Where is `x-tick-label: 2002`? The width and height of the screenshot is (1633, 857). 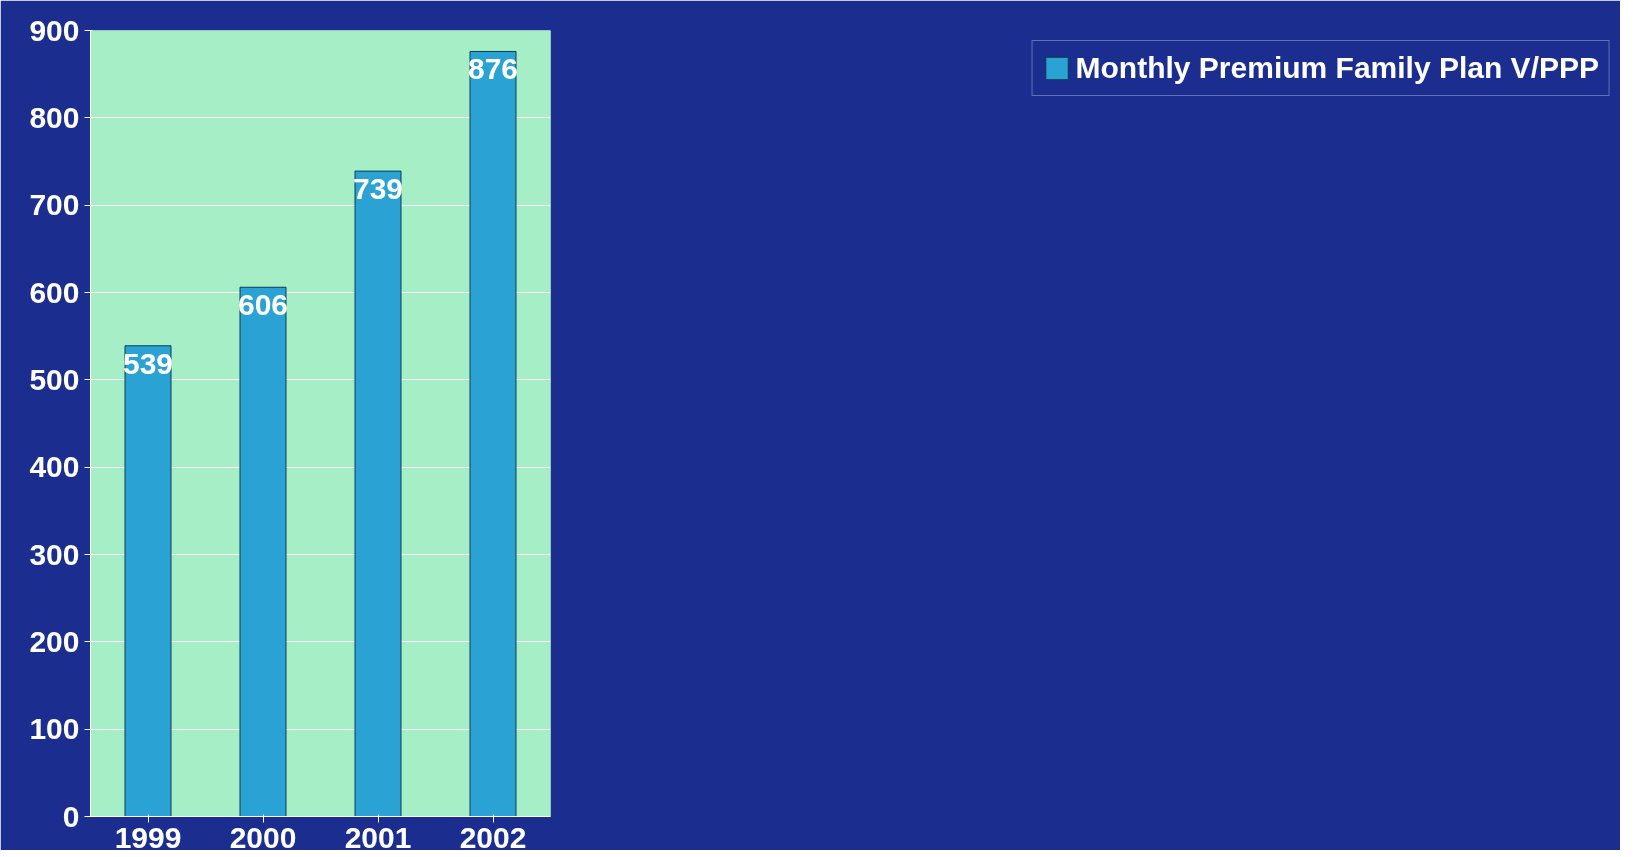 x-tick-label: 2002 is located at coordinates (493, 837).